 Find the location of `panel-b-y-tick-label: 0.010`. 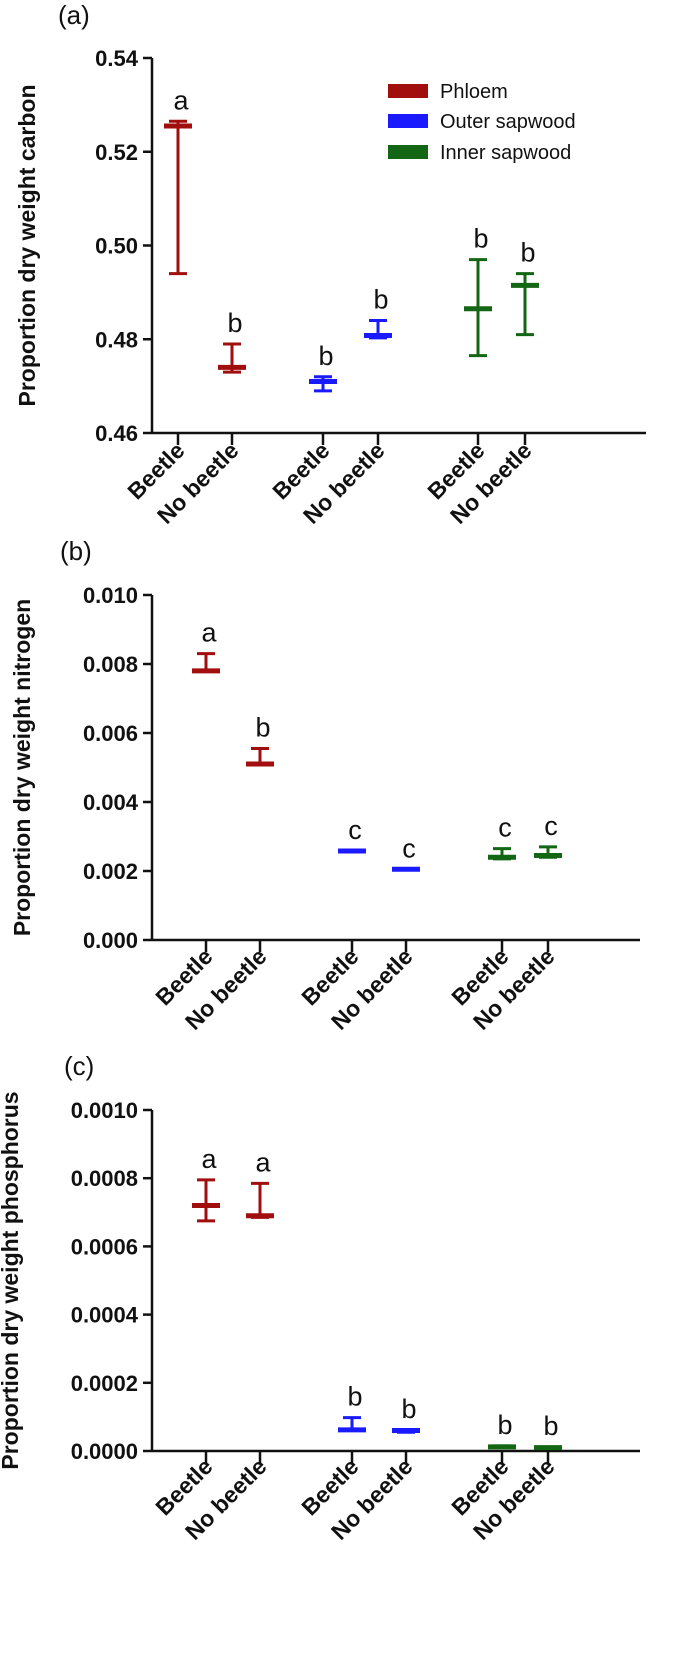

panel-b-y-tick-label: 0.010 is located at coordinates (110, 595).